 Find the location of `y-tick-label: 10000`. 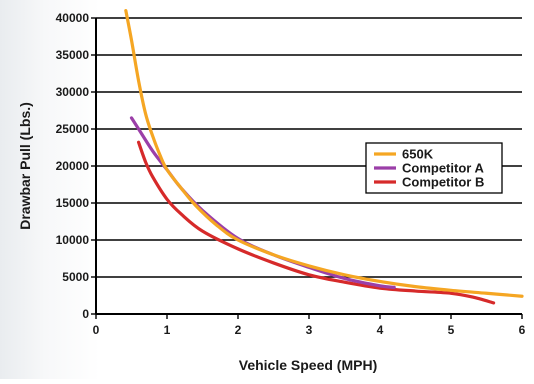

y-tick-label: 10000 is located at coordinates (73, 240).